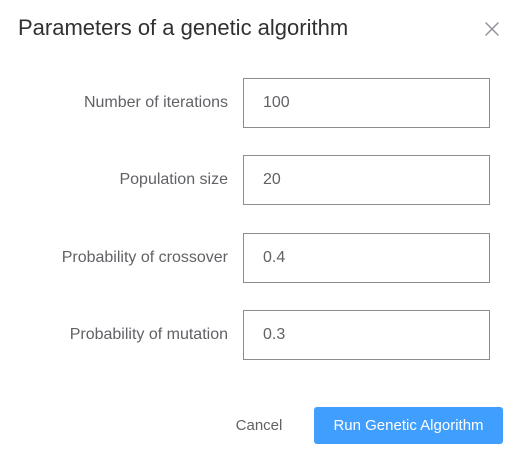 This screenshot has height=457, width=521. Describe the element at coordinates (183, 27) in the screenshot. I see `dialog-title: Parameters of a genetic algorithm` at that location.